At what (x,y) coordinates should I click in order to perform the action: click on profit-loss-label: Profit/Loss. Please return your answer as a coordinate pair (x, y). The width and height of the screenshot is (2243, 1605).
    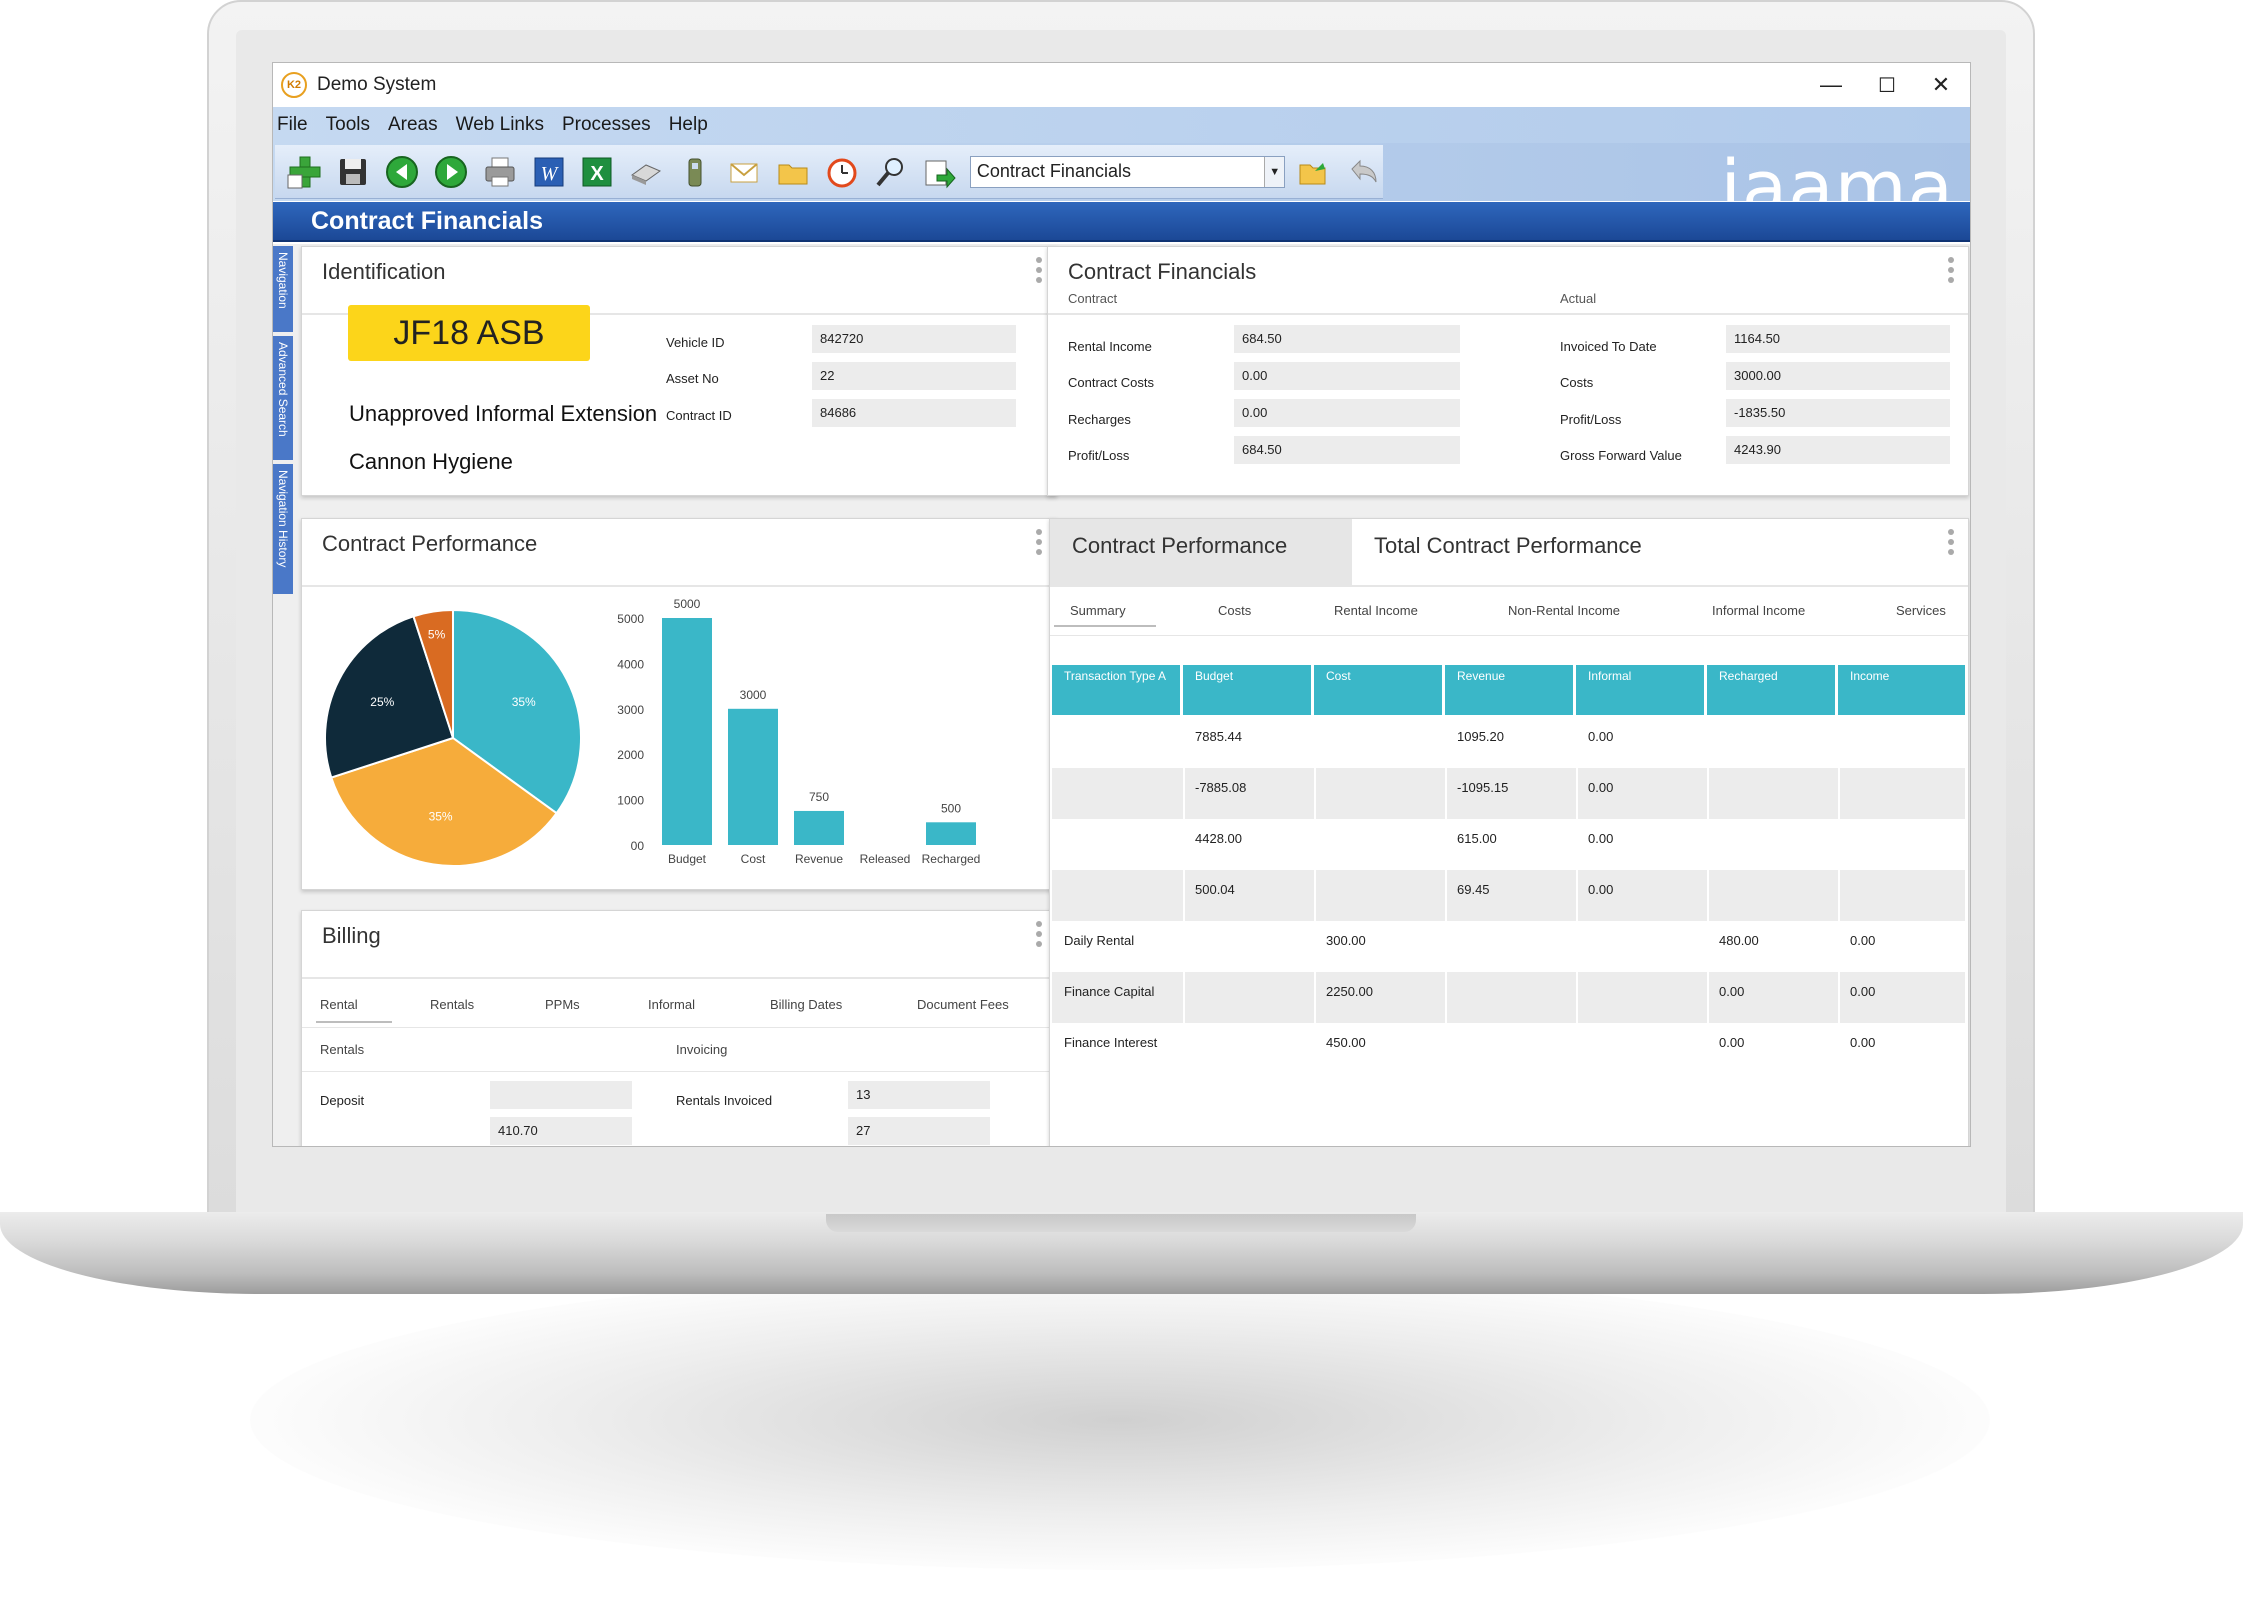
    Looking at the image, I should click on (1099, 455).